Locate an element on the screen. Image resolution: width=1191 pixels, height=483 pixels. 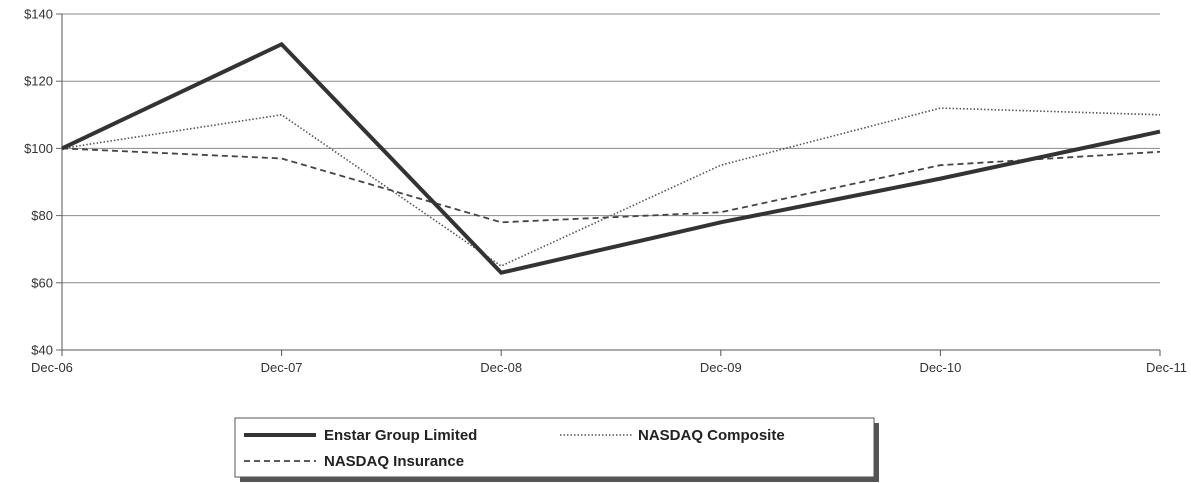
x-tick-label: Dec-11 is located at coordinates (1166, 367).